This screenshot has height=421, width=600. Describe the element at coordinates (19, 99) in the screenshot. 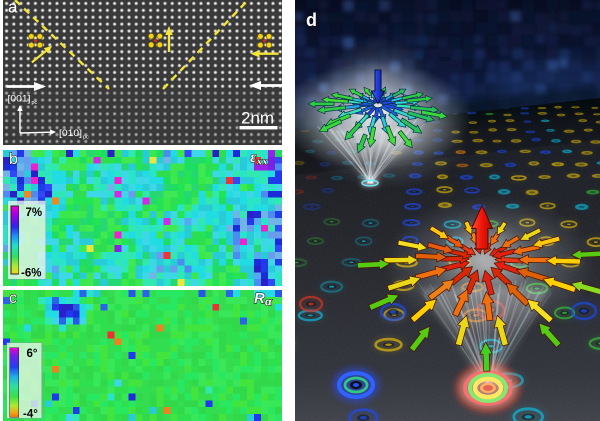

I see `svg-text: [001]` at that location.